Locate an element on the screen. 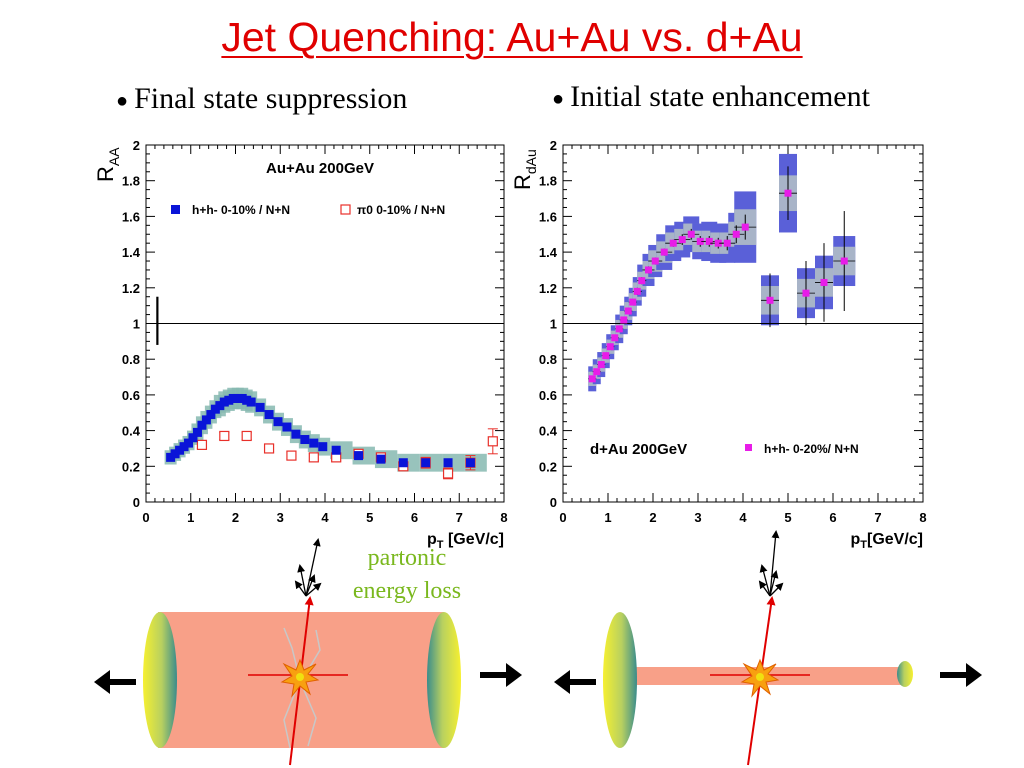 This screenshot has width=1024, height=768. y-axis-title: RAA is located at coordinates (107, 164).